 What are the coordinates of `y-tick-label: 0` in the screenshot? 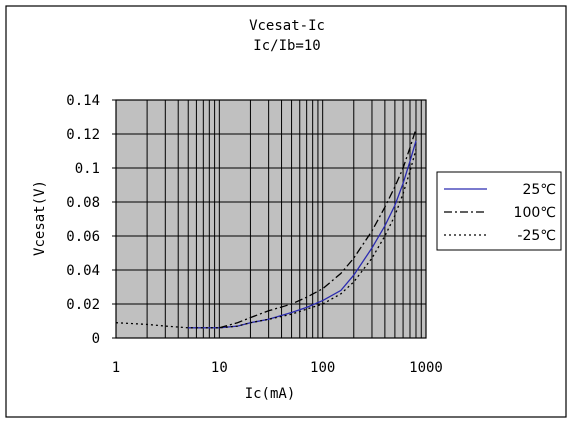 It's located at (96, 339).